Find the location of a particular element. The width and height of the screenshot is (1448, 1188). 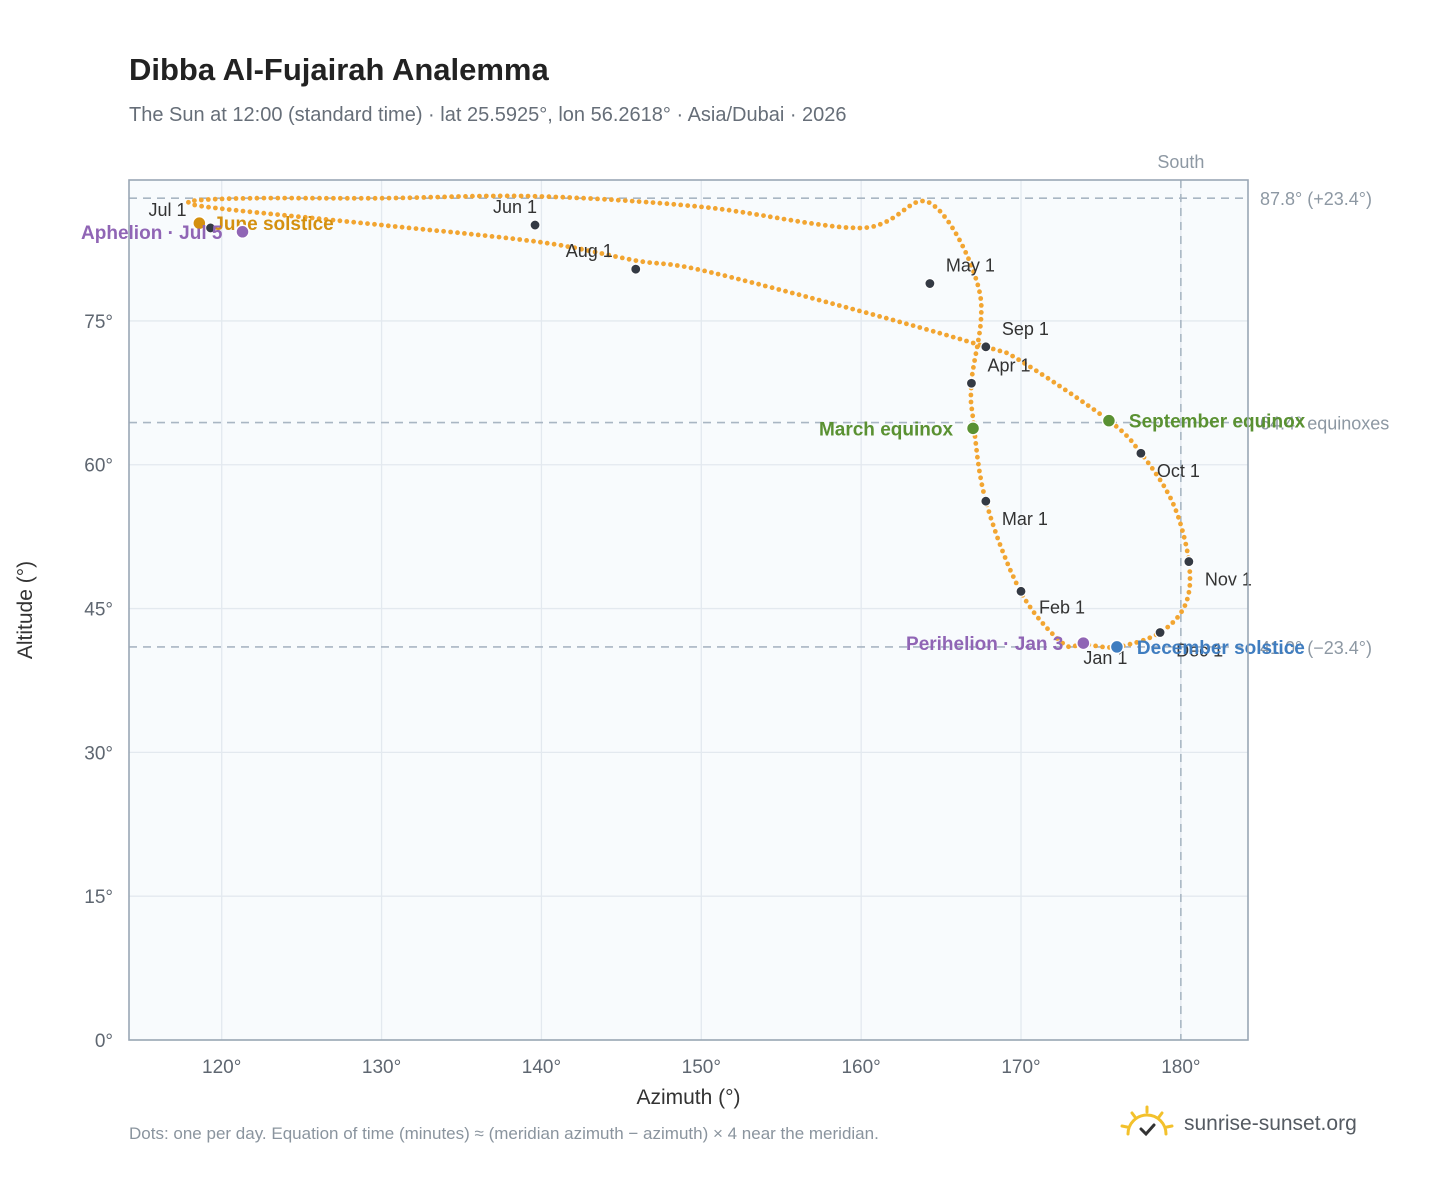

x-axis-title: Azimuth (°) is located at coordinates (688, 1097).